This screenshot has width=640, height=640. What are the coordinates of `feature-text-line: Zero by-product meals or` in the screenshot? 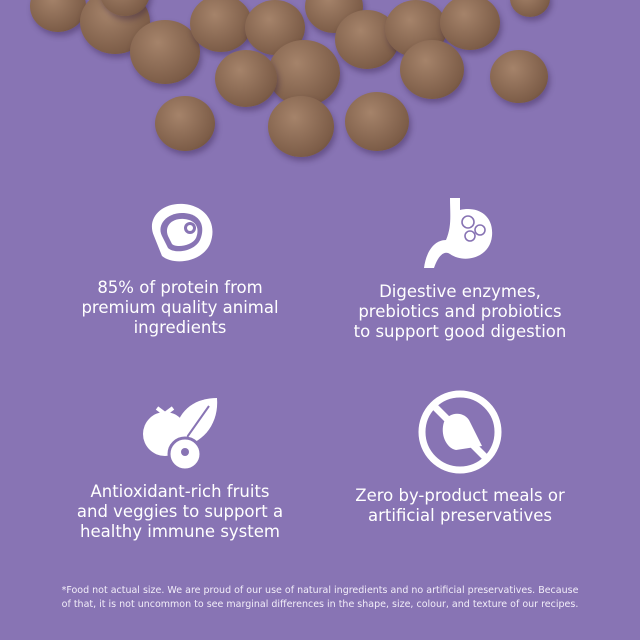 It's located at (460, 495).